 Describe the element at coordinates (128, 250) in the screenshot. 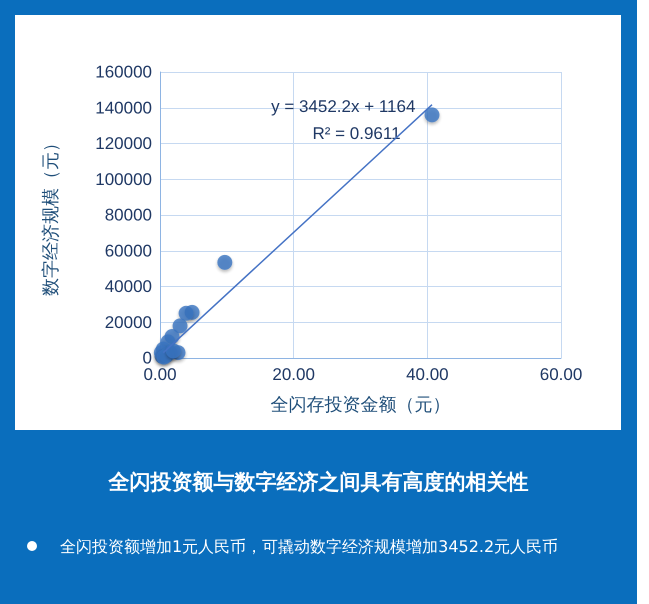

I see `y-tick-label: 60000` at that location.